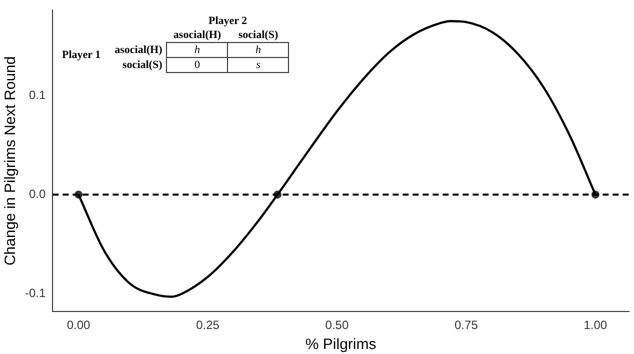  Describe the element at coordinates (11, 161) in the screenshot. I see `y-axis-title: Change in Pilgrims Next Round` at that location.